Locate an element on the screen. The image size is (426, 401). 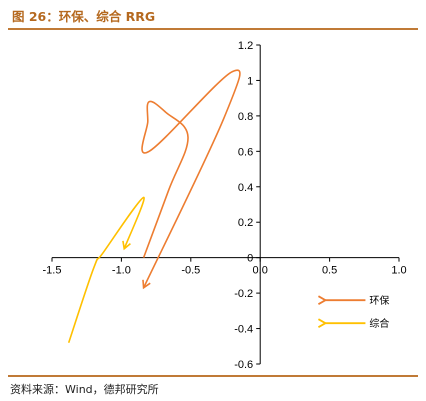
y-tick-label: 1.2 is located at coordinates (245, 46).